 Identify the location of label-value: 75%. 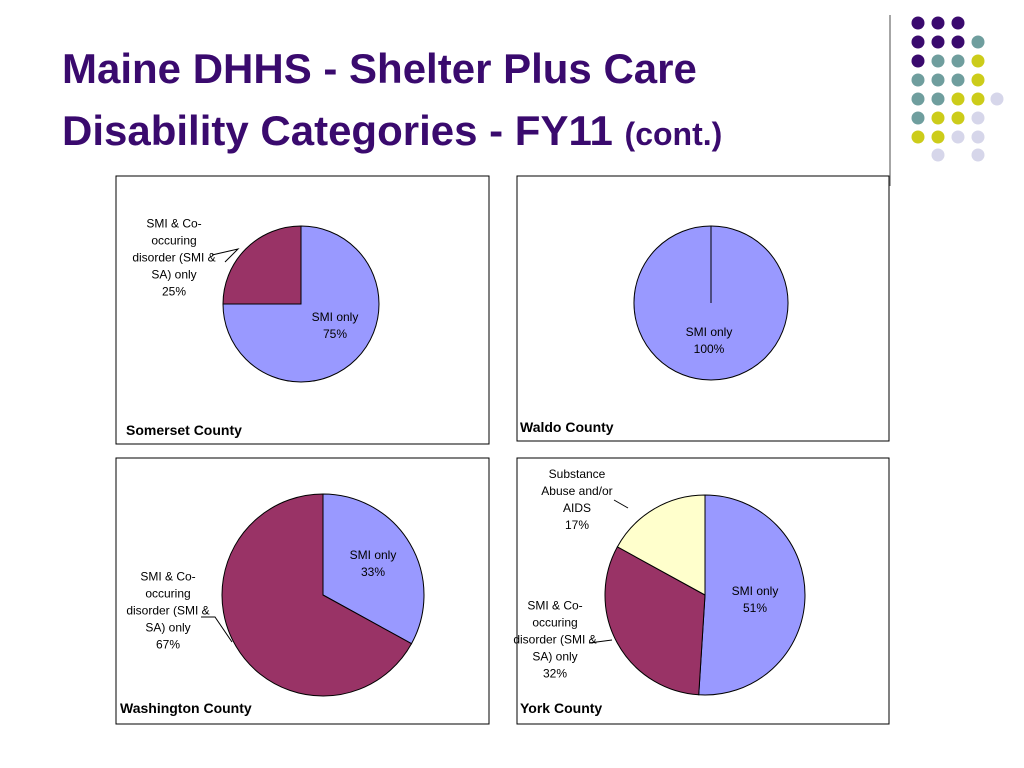
(335, 334).